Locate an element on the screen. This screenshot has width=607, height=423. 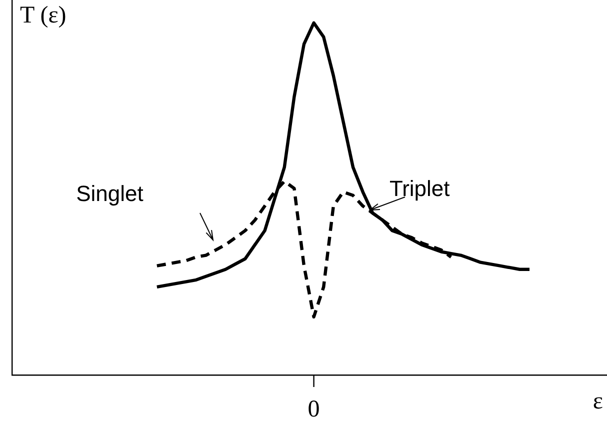
text: 0 is located at coordinates (314, 409).